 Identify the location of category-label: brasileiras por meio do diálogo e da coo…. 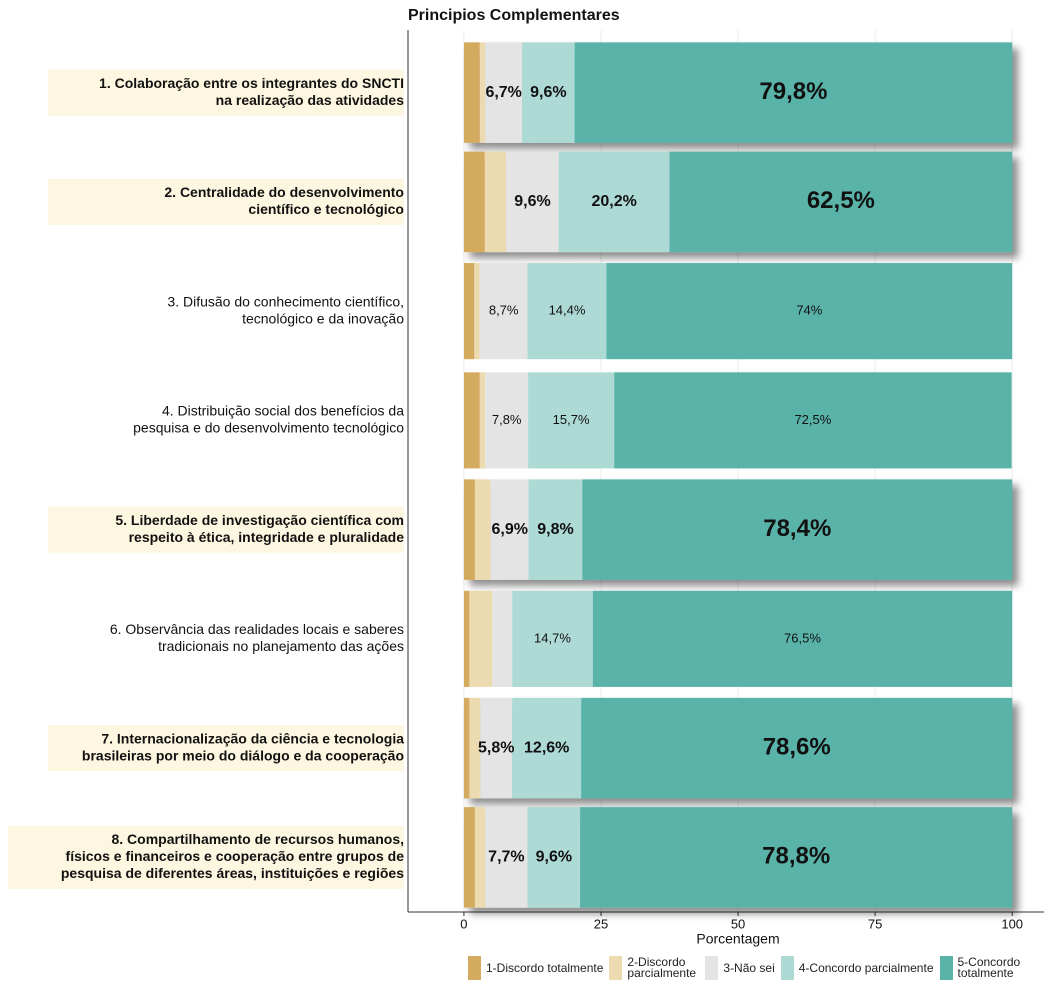
(243, 755).